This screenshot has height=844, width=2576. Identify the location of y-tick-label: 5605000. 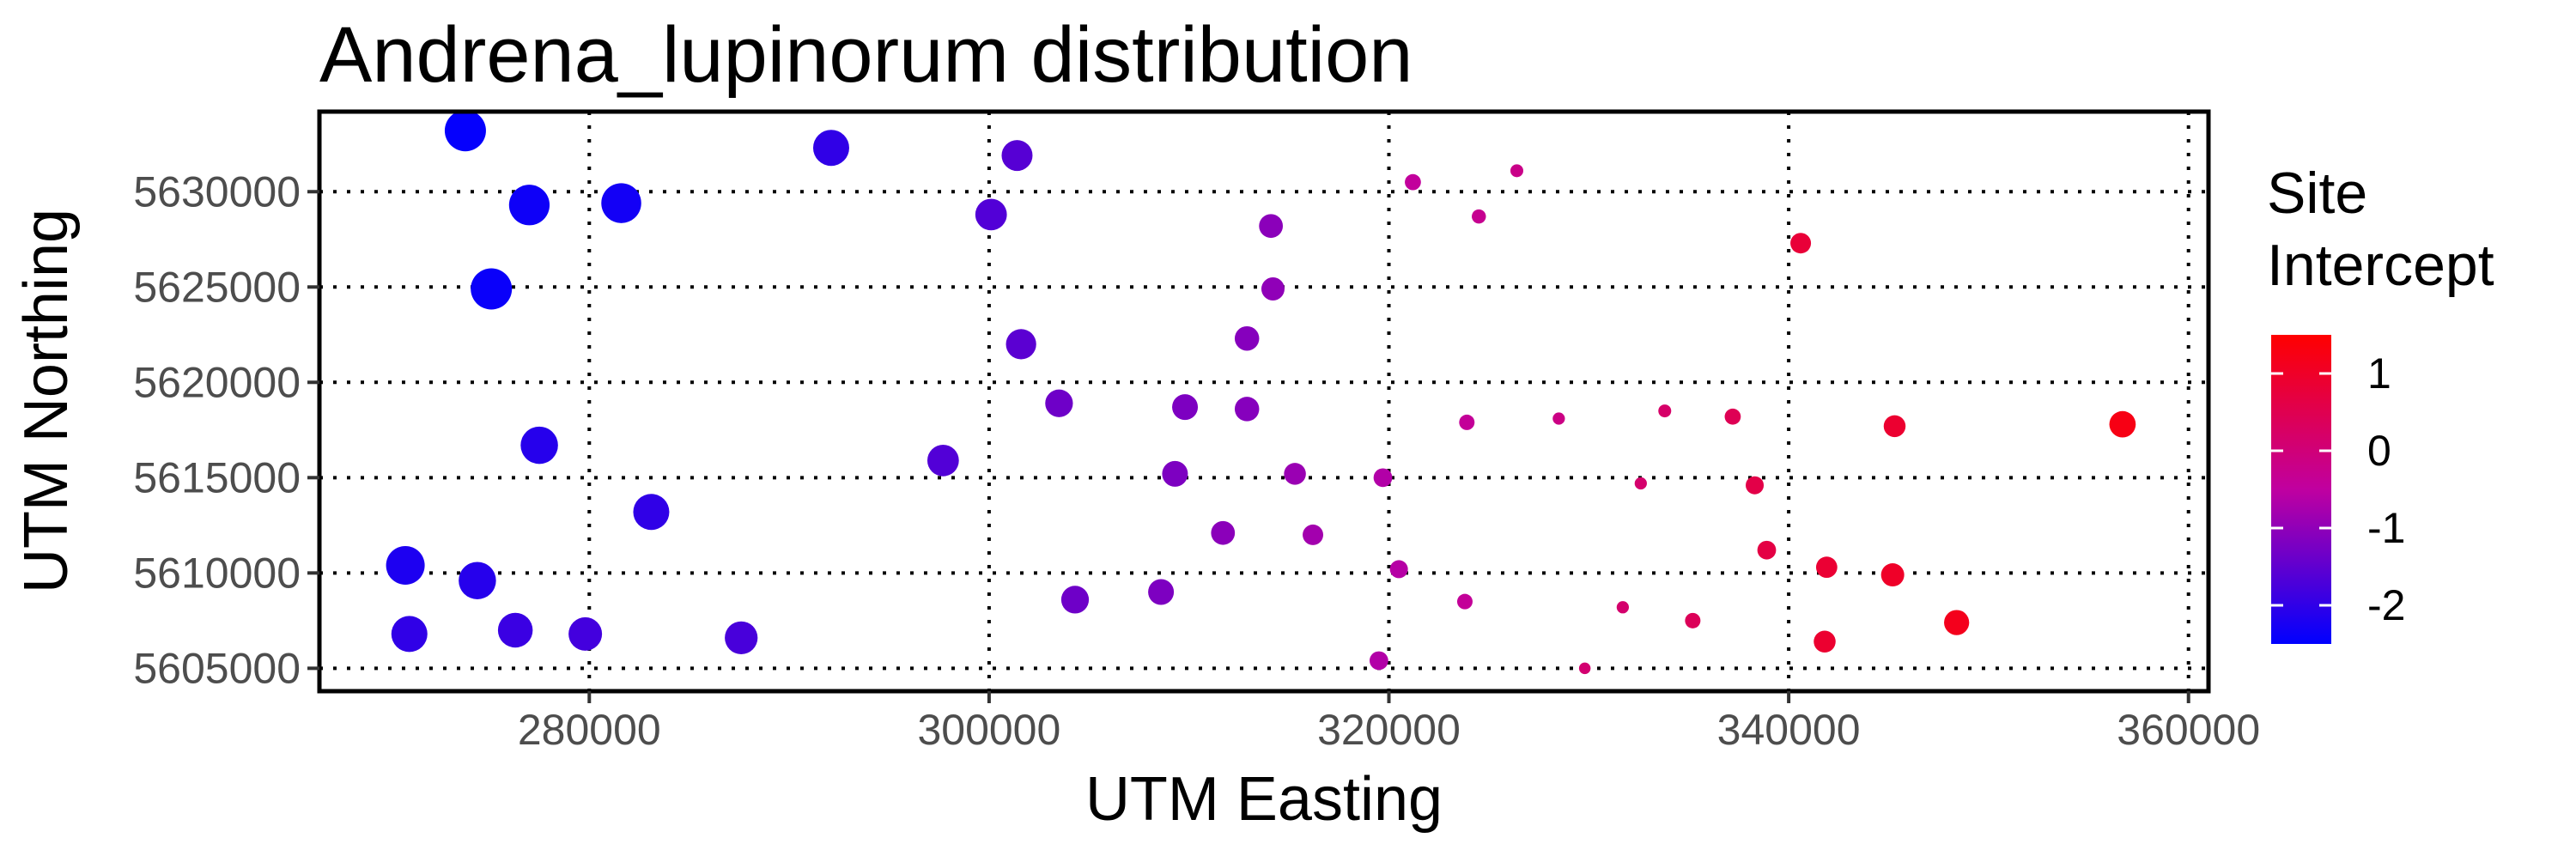
(217, 668).